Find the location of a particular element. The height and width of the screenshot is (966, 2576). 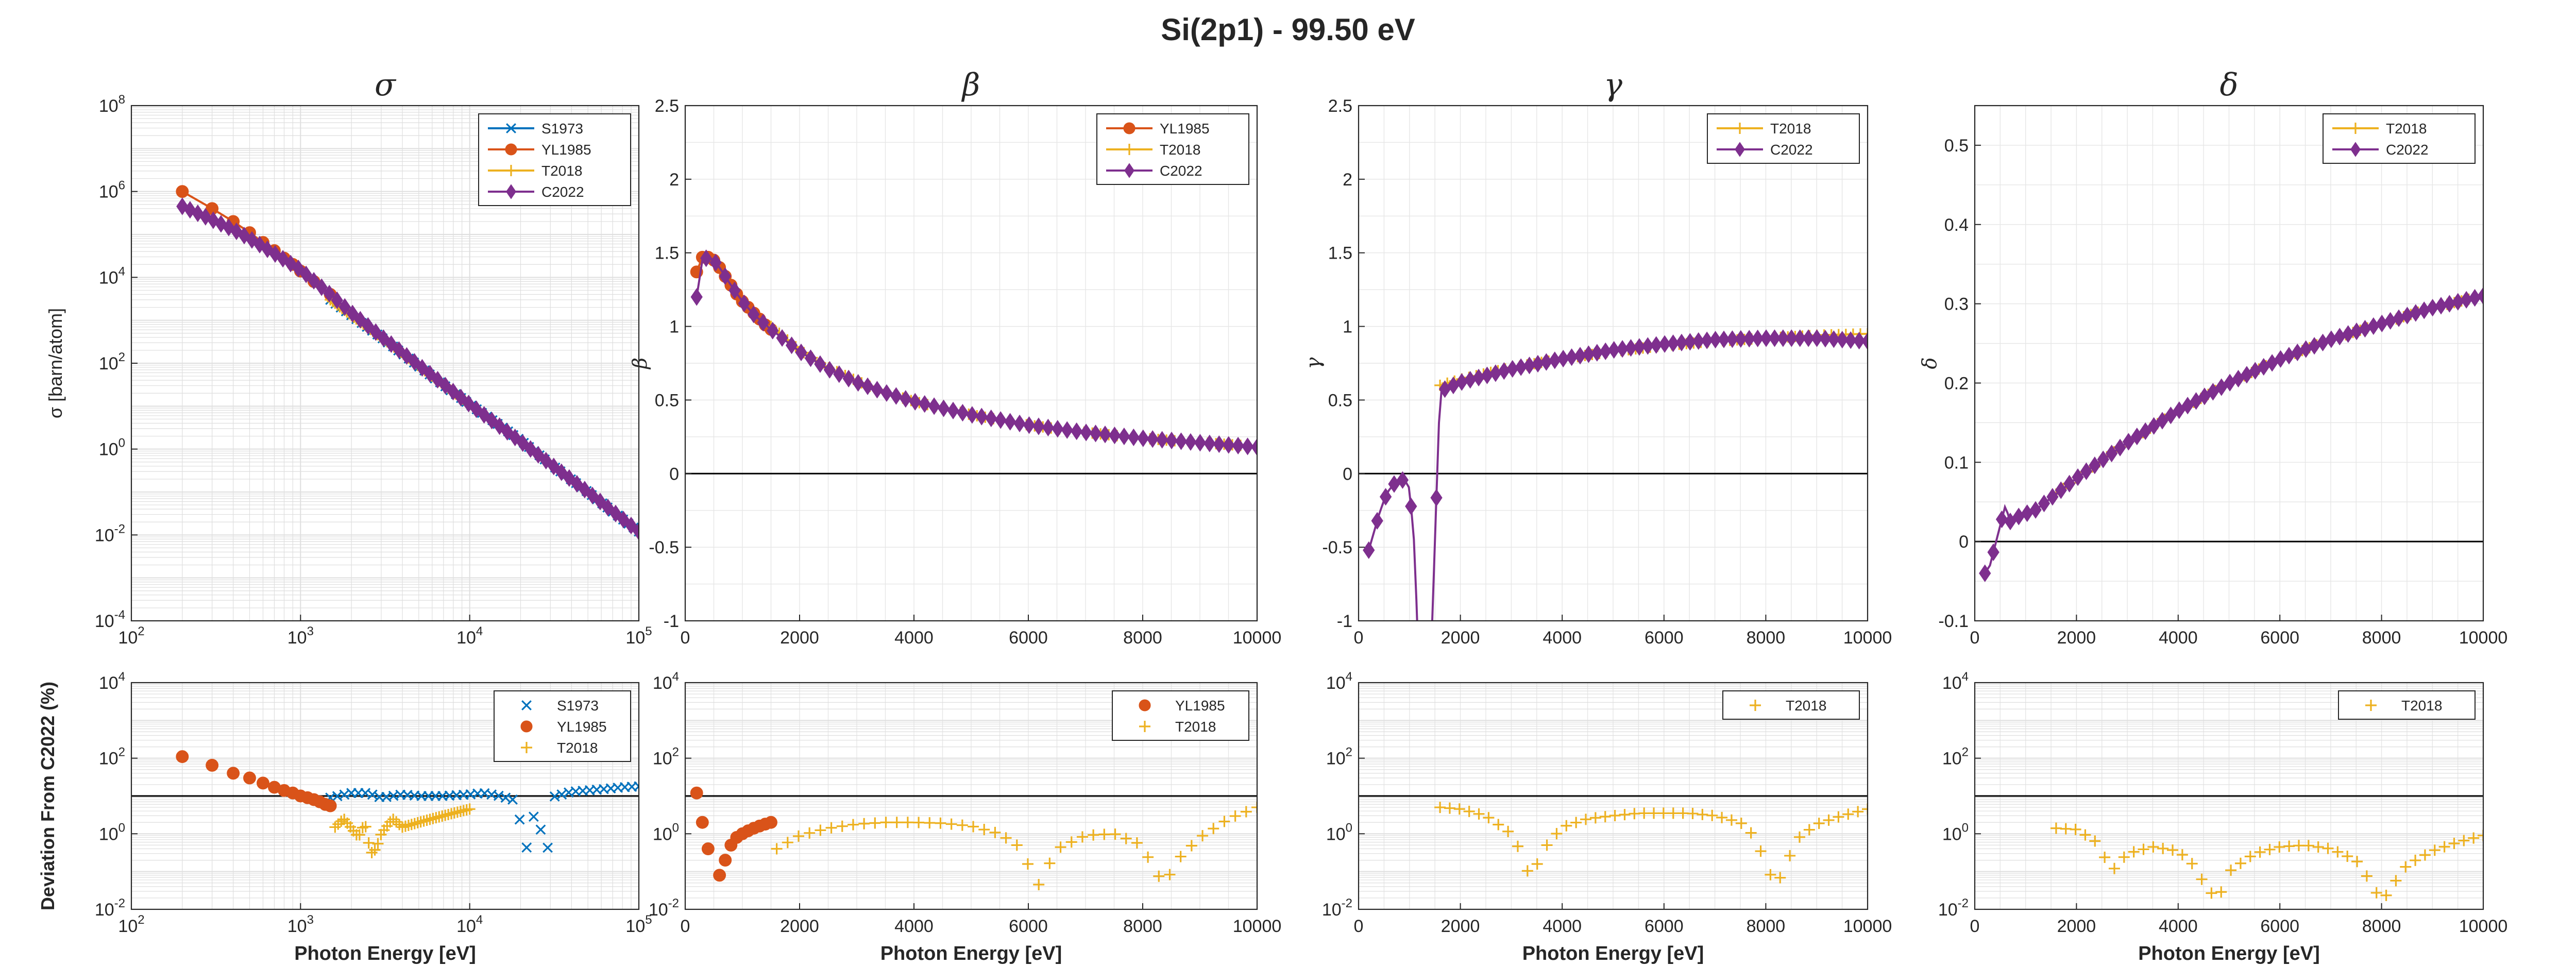

y-tick-label: -0.5 is located at coordinates (664, 548).